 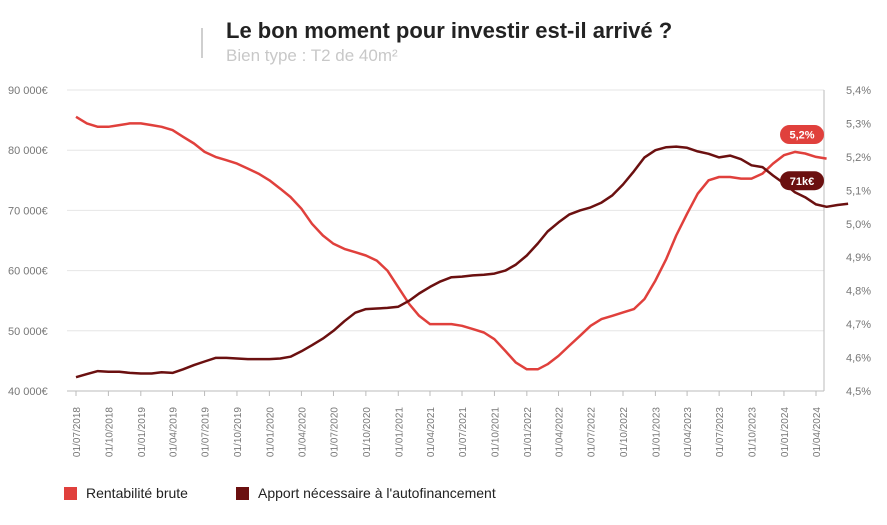 What do you see at coordinates (28, 91) in the screenshot?
I see `y-left-tick-label: 90 000€` at bounding box center [28, 91].